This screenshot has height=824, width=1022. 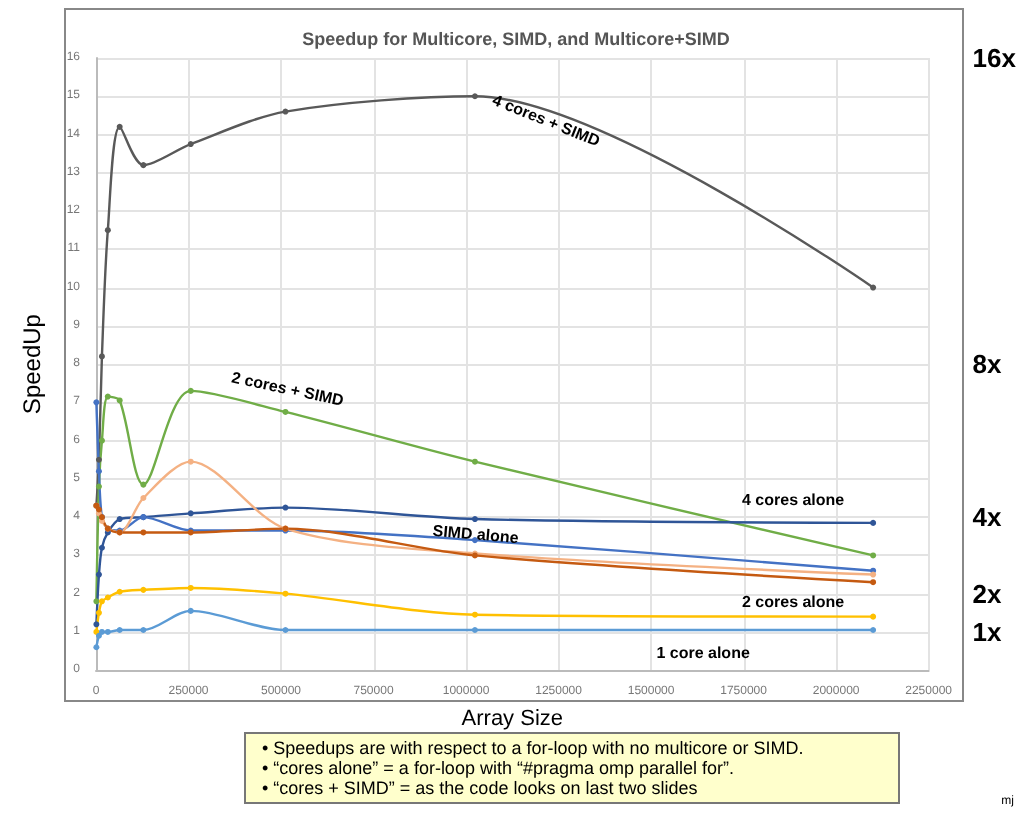 What do you see at coordinates (988, 517) in the screenshot?
I see `y2-tick-label: 4x` at bounding box center [988, 517].